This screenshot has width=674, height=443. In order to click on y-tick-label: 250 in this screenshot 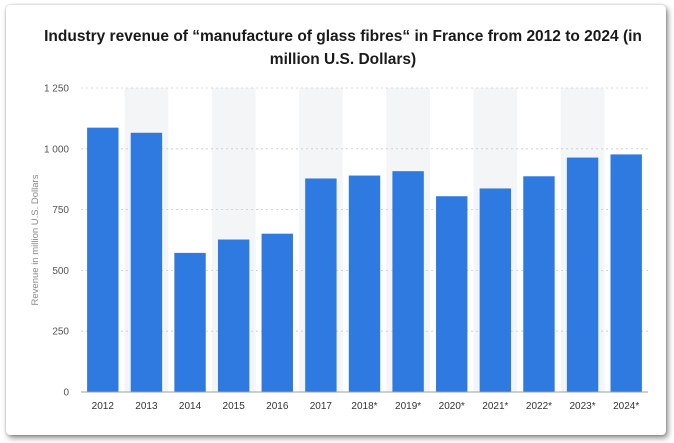, I will do `click(60, 332)`.